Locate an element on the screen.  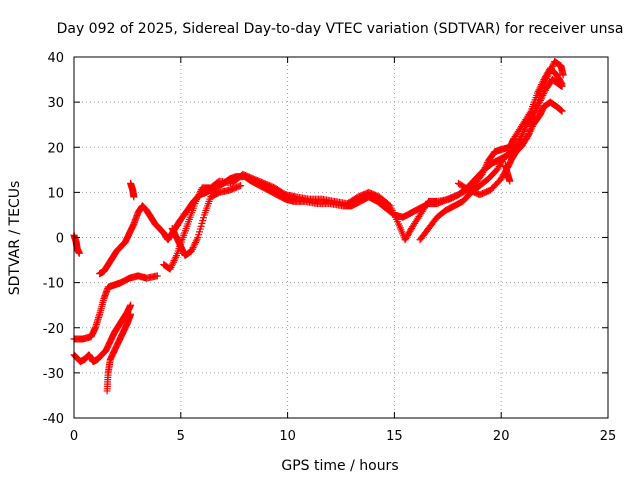
series-track-f is located at coordinates (132, 190).